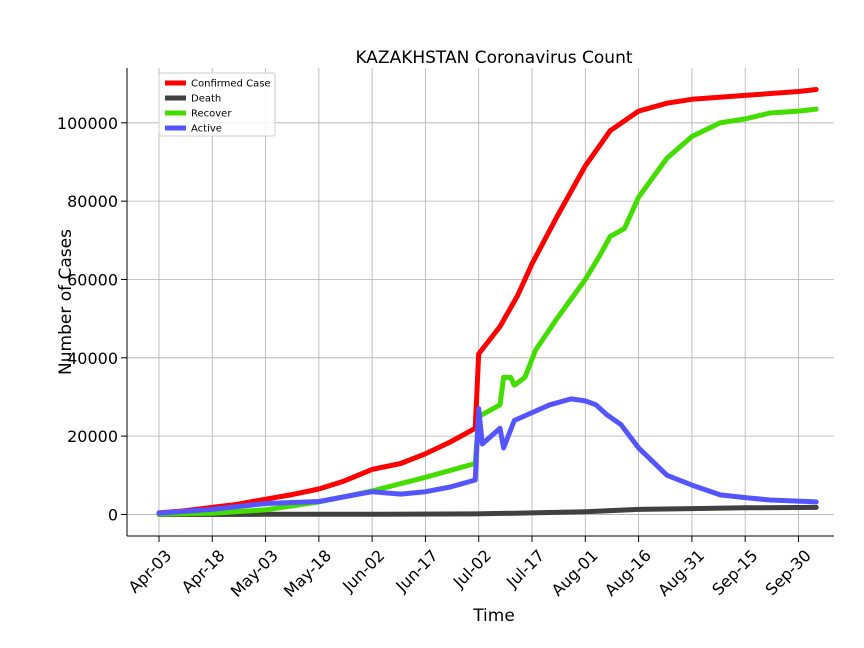 The height and width of the screenshot is (648, 864). What do you see at coordinates (363, 571) in the screenshot?
I see `x-tick-label: Jun-02` at bounding box center [363, 571].